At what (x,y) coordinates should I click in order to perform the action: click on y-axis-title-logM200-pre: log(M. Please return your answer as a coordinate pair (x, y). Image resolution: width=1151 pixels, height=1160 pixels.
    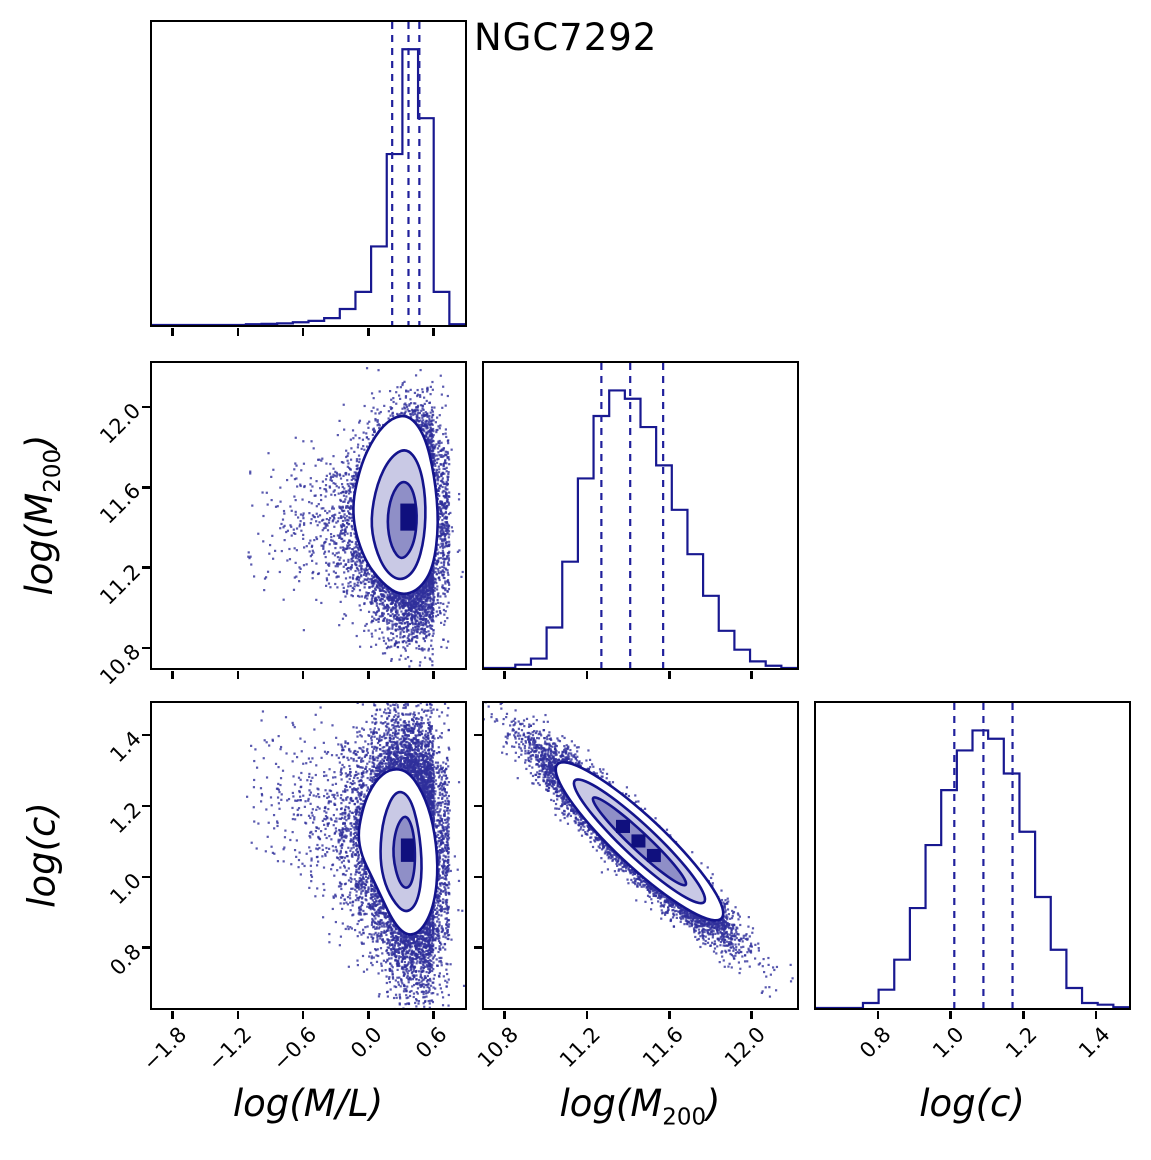
    Looking at the image, I should click on (39, 544).